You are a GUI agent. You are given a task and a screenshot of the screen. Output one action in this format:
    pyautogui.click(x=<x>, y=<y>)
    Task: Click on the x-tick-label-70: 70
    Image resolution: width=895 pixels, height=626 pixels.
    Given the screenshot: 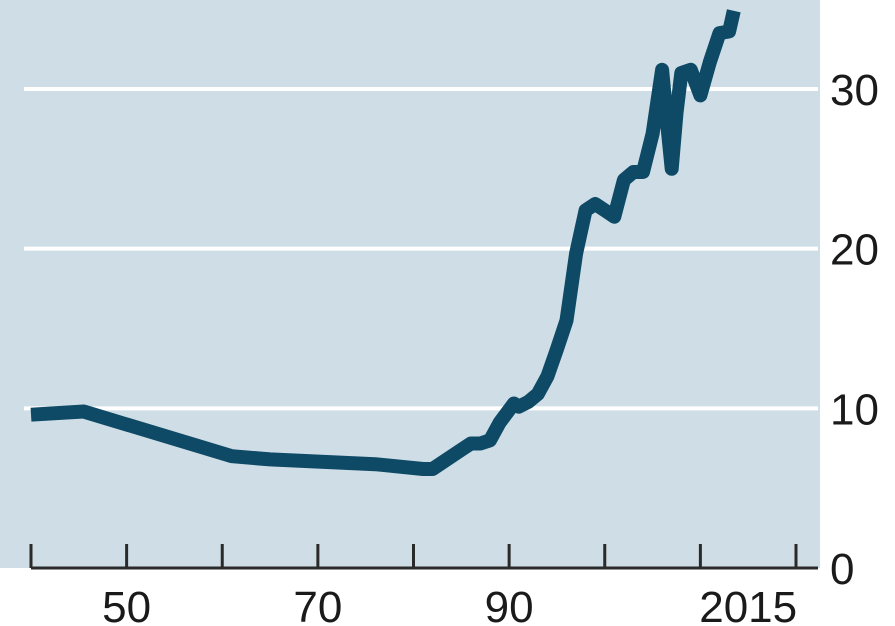 What is the action you would take?
    pyautogui.click(x=317, y=604)
    